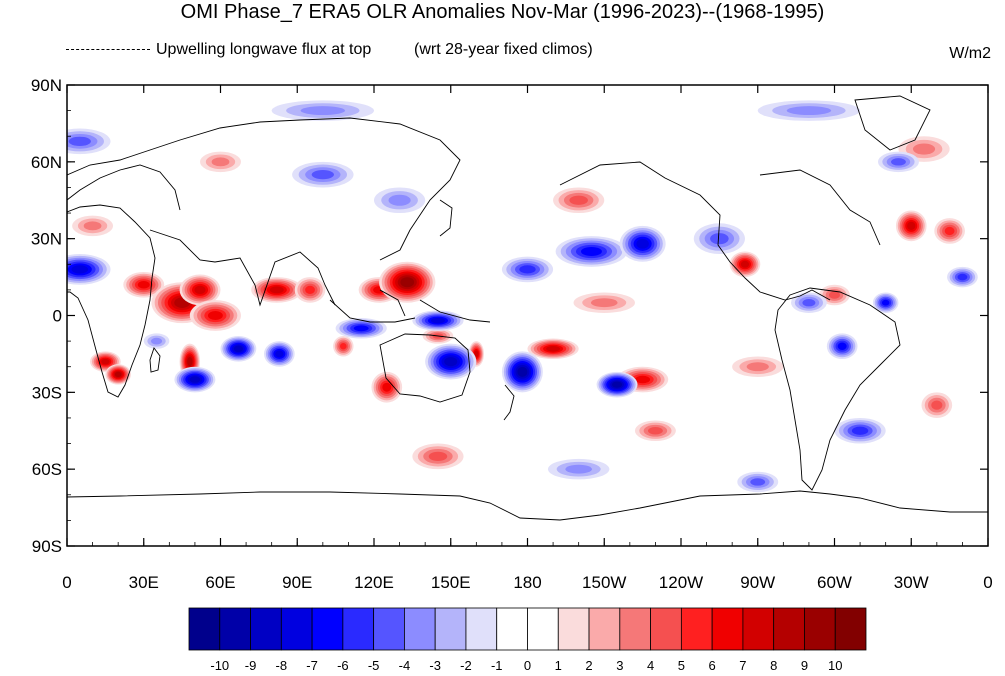 This screenshot has width=1005, height=676. Describe the element at coordinates (509, 402) in the screenshot. I see `coast-new-zealand` at that location.